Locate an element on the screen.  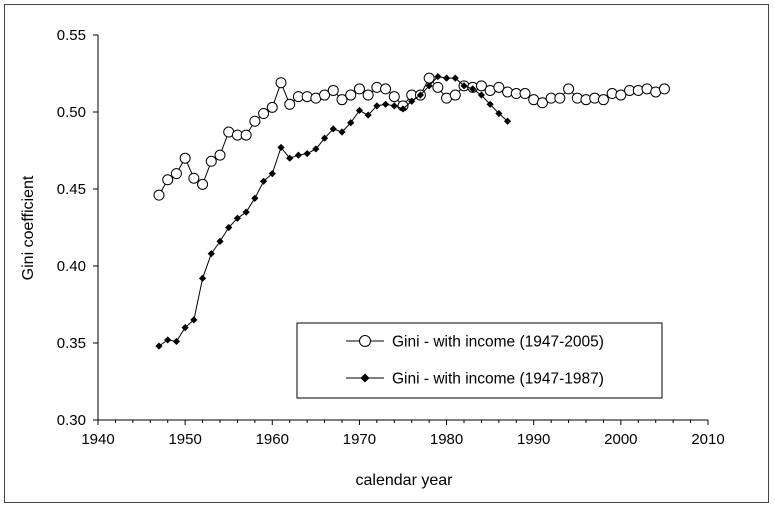
legend-marker-open-circle is located at coordinates (365, 341).